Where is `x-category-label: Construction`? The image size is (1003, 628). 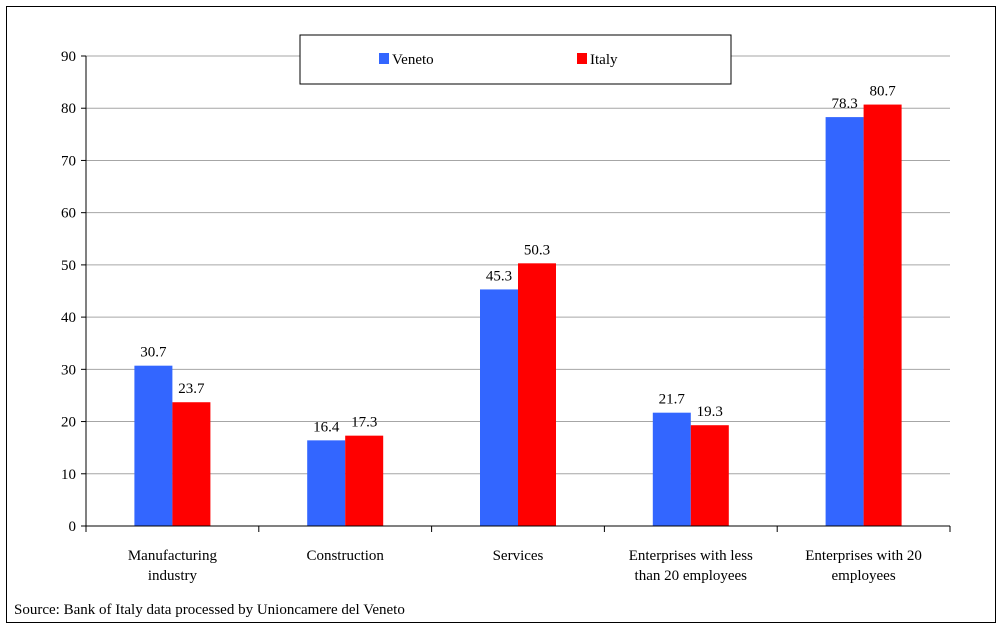 x-category-label: Construction is located at coordinates (345, 556).